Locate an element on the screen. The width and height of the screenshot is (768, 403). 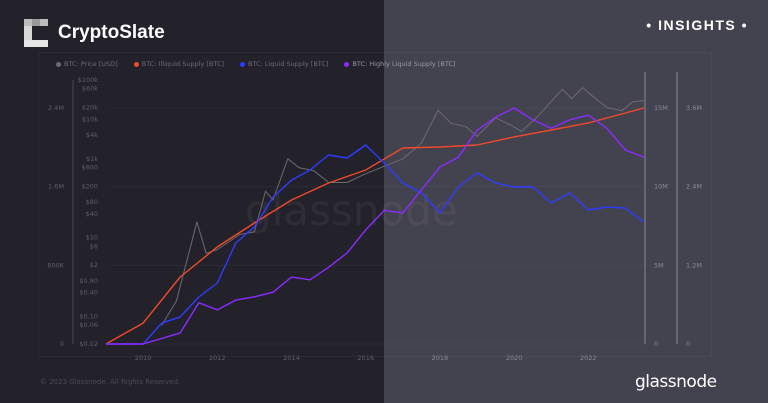
legend-item-illiquid: BTC: Illiquid Supply [BTC] is located at coordinates (179, 64).